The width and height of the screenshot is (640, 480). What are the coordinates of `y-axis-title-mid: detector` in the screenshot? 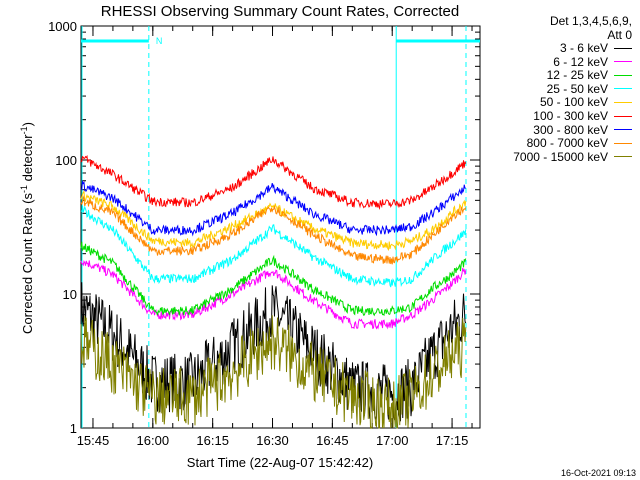 It's located at (27, 159).